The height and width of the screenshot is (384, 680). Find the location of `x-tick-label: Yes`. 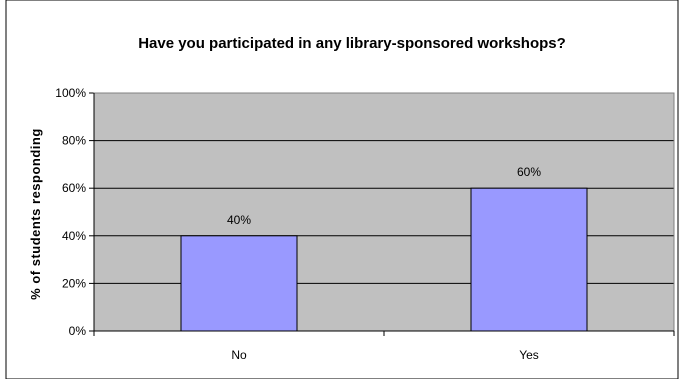

x-tick-label: Yes is located at coordinates (529, 355).